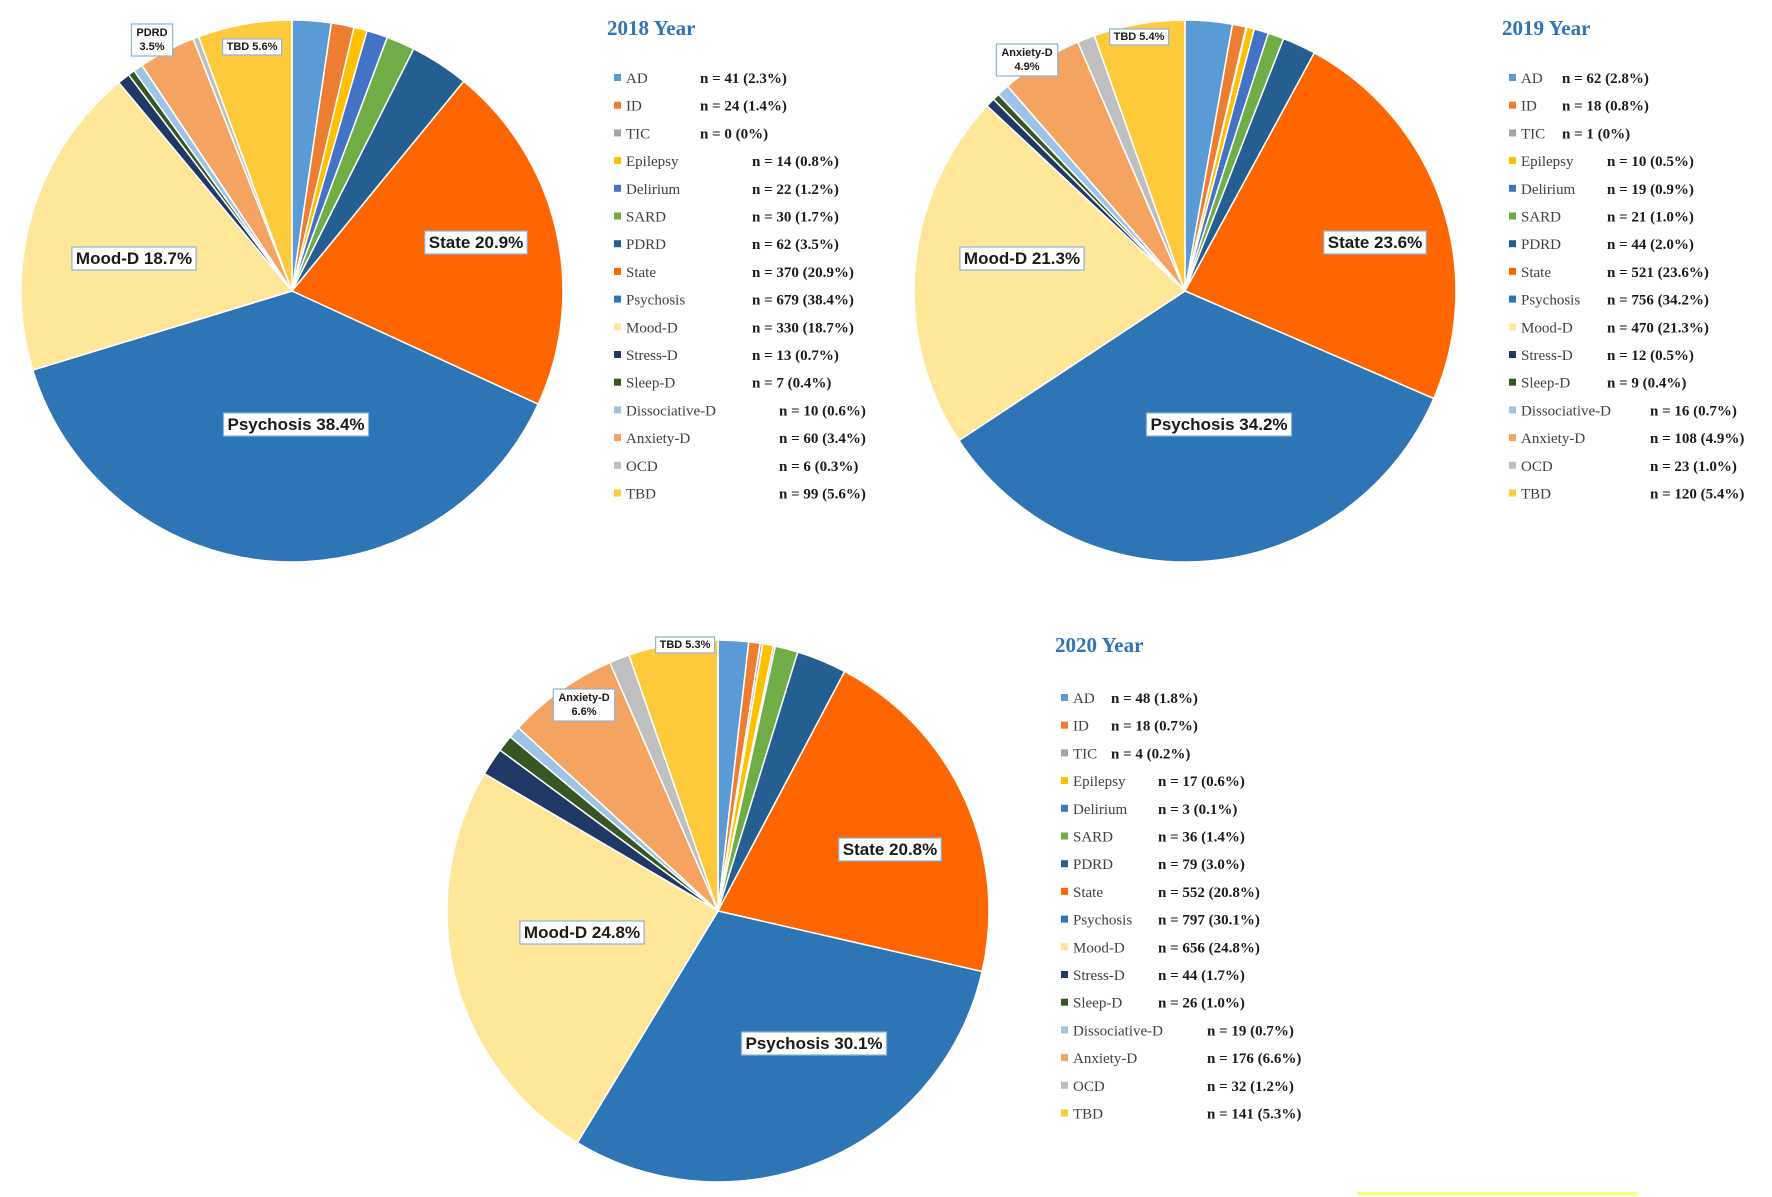 The height and width of the screenshot is (1197, 1772). I want to click on legend-value-ad: n = 41 (2.3%), so click(743, 79).